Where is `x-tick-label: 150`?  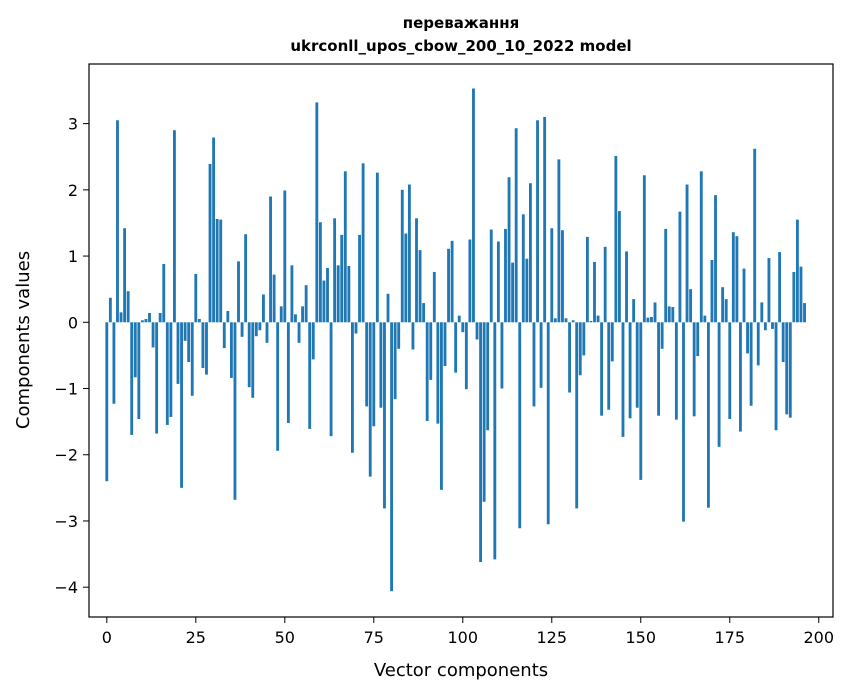 x-tick-label: 150 is located at coordinates (640, 637).